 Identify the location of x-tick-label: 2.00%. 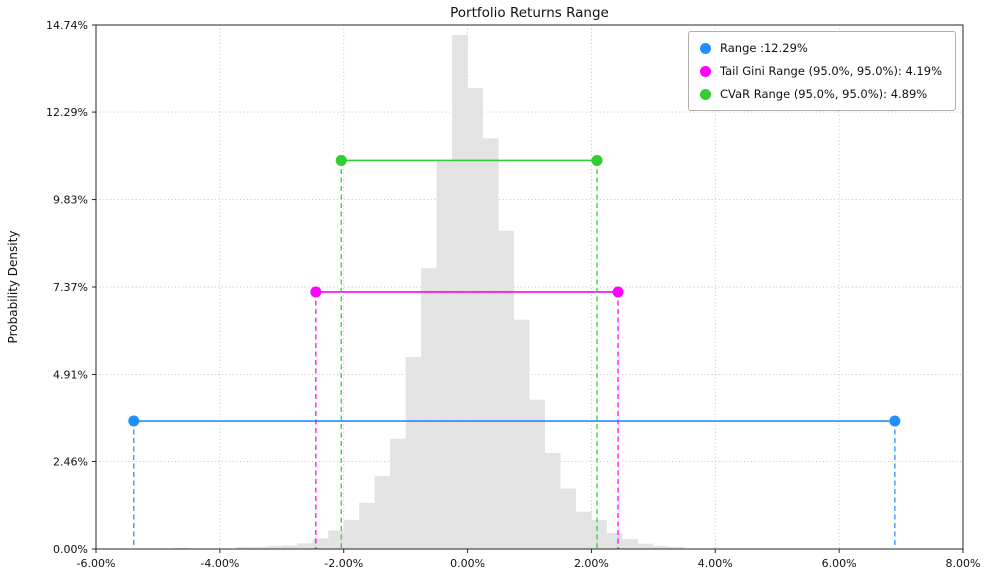
(591, 563).